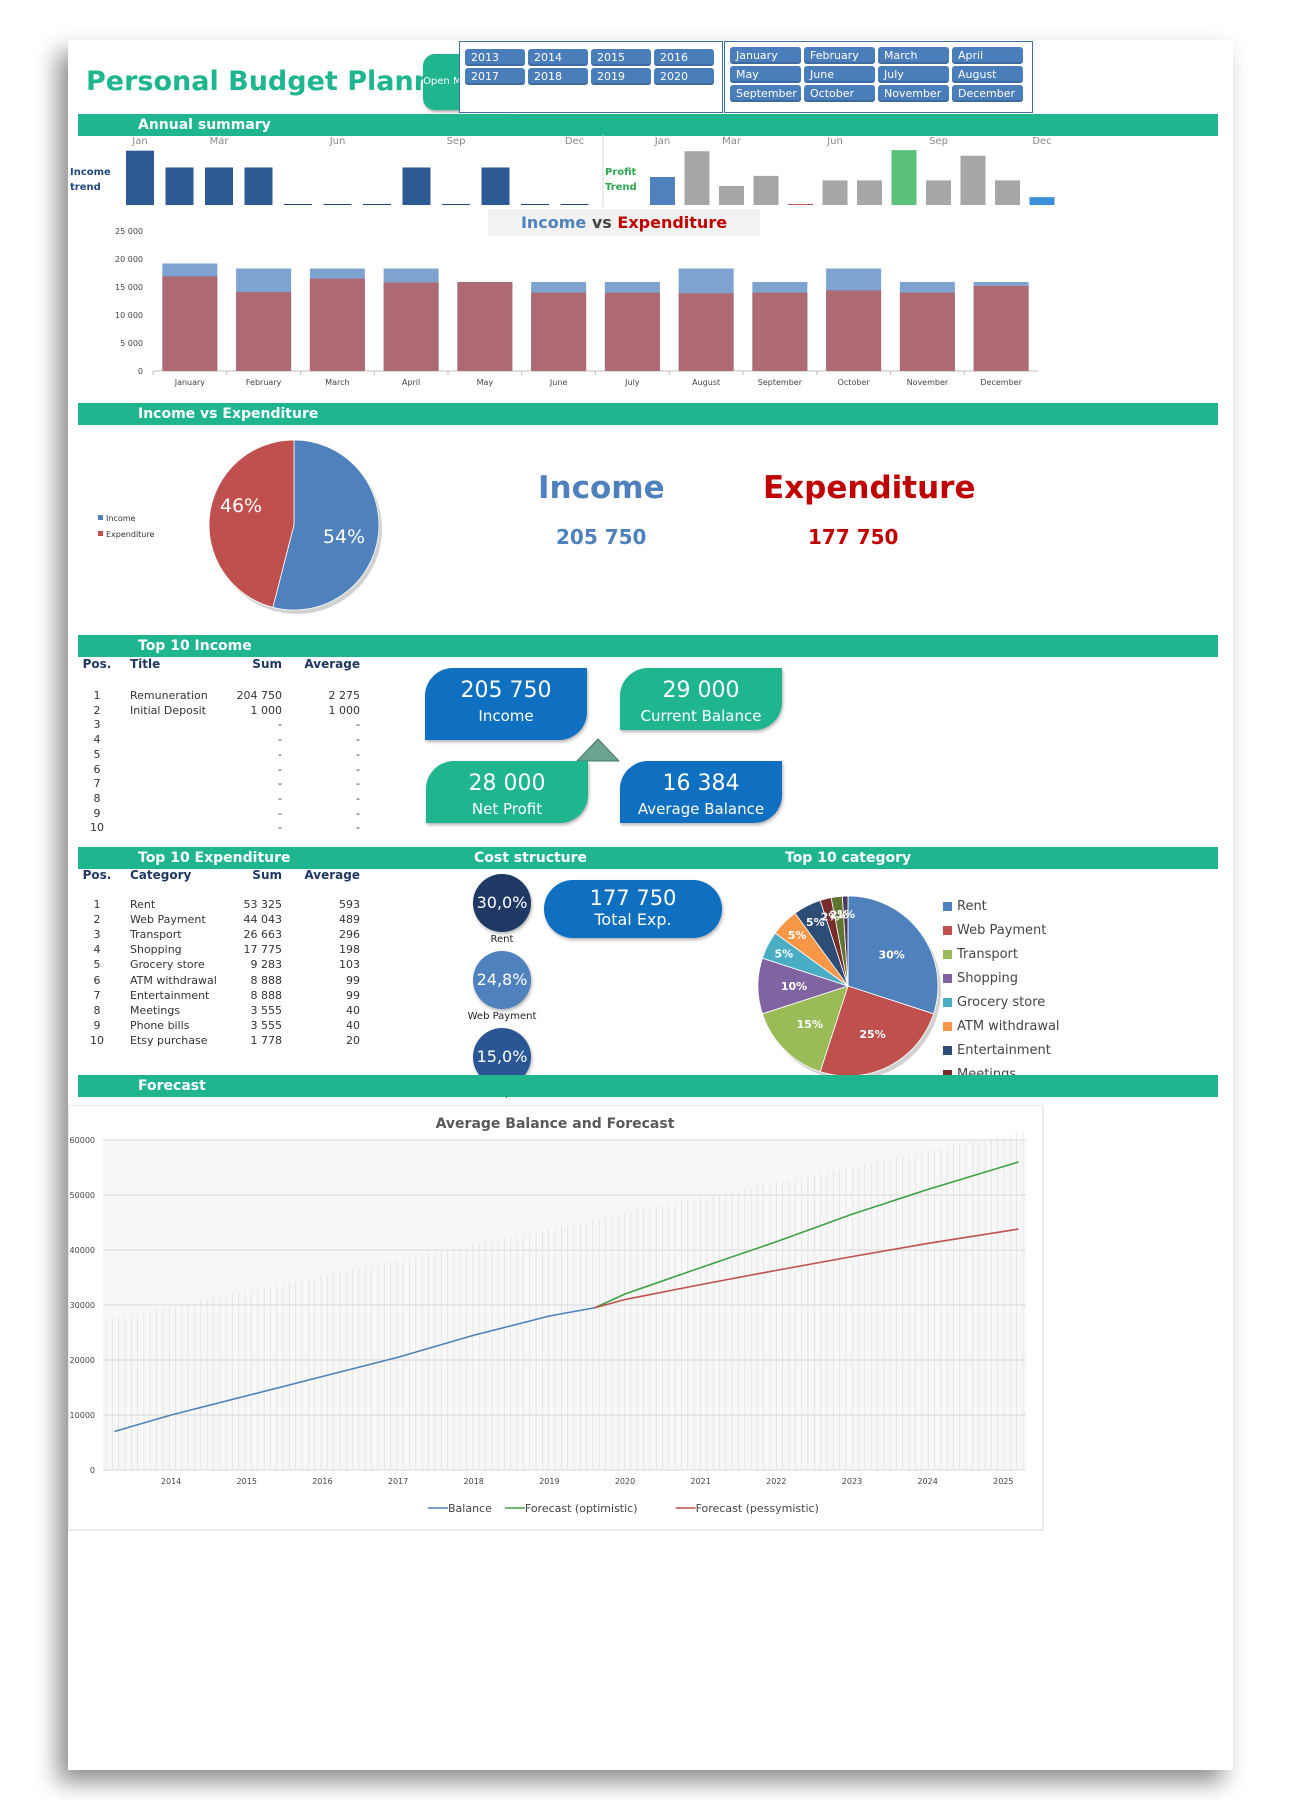 This screenshot has width=1300, height=1800. What do you see at coordinates (872, 1034) in the screenshot?
I see `category-data-label: 25%` at bounding box center [872, 1034].